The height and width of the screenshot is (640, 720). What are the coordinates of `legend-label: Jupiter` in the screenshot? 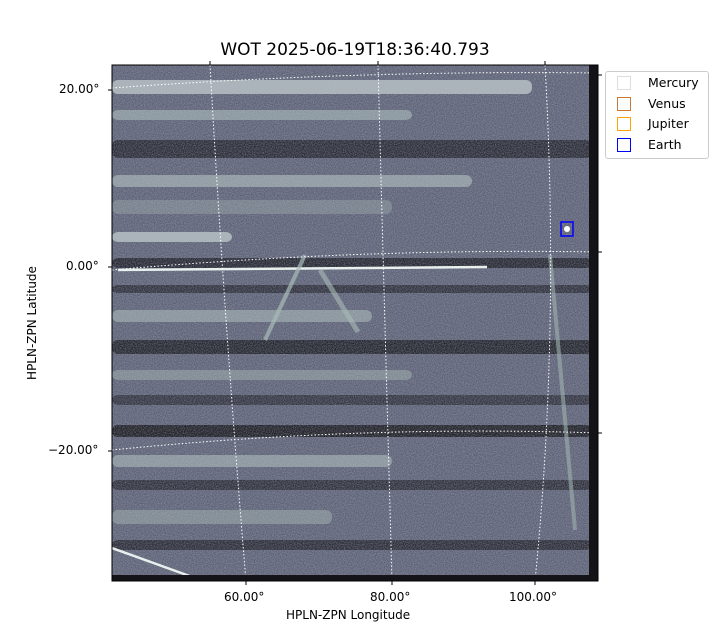 It's located at (668, 123).